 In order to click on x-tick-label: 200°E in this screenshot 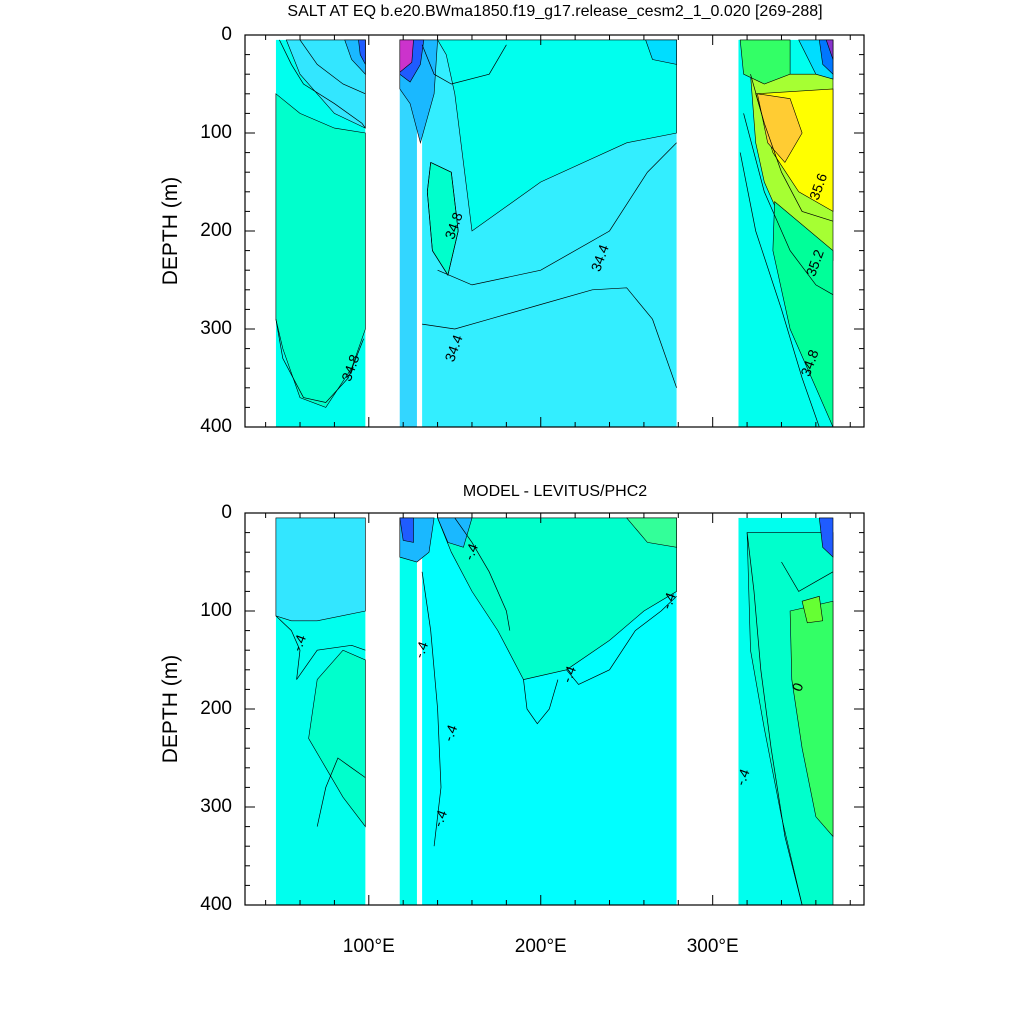, I will do `click(541, 946)`.